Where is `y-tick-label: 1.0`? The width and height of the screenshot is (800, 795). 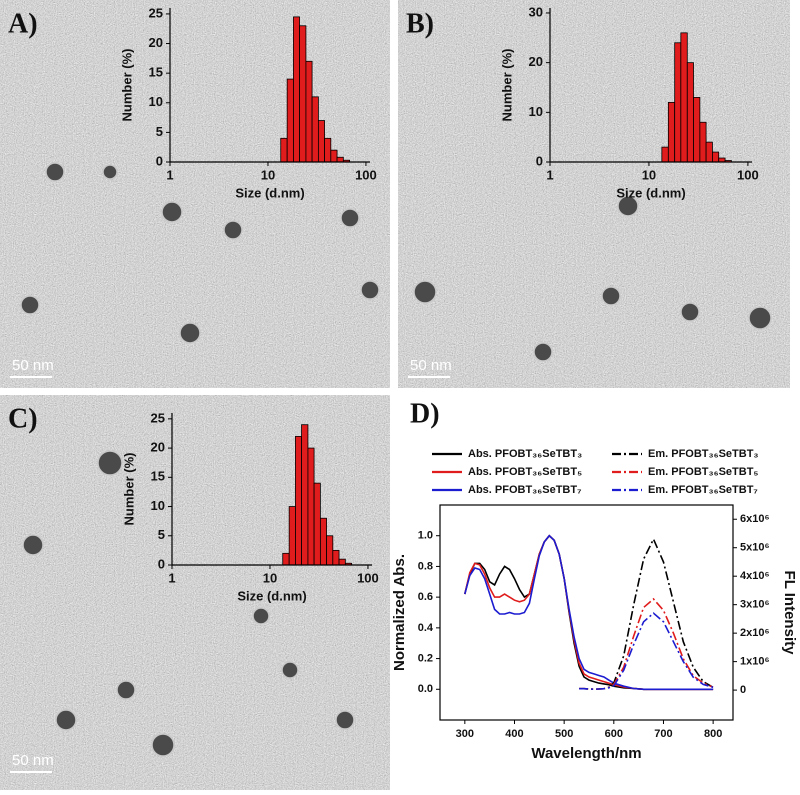
y-tick-label: 1.0 is located at coordinates (425, 536).